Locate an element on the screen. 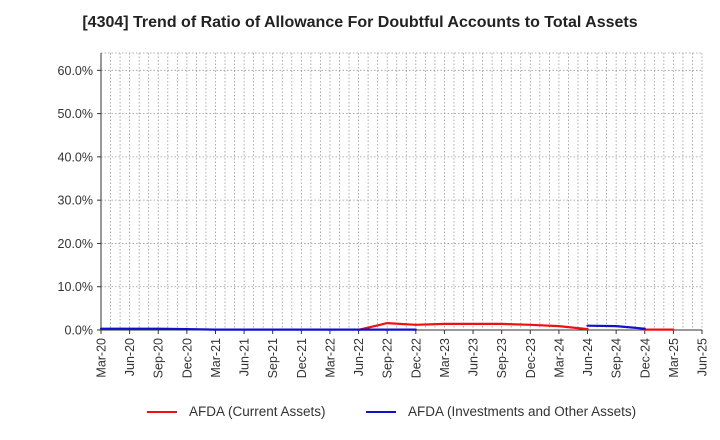 Image resolution: width=720 pixels, height=440 pixels. x-tick-label-11: Dec-22 is located at coordinates (416, 358).